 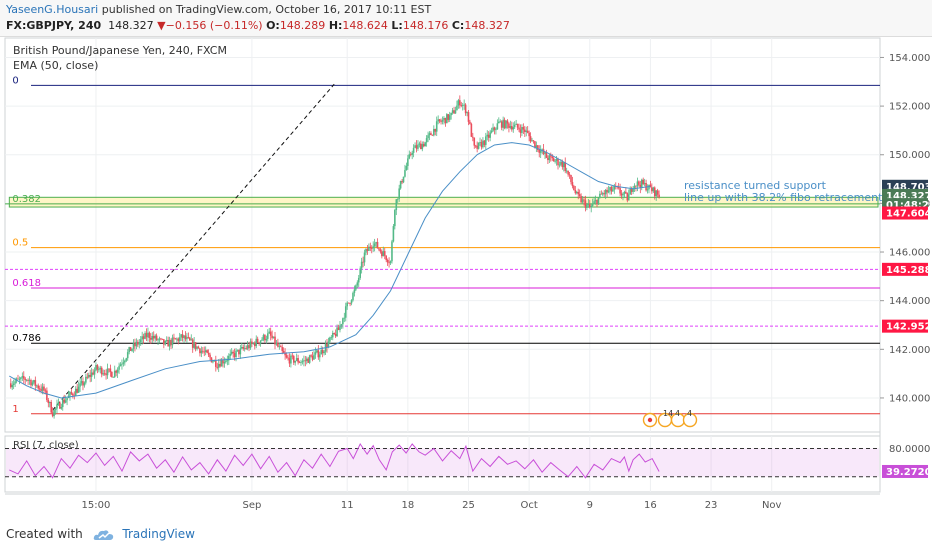 What do you see at coordinates (590, 505) in the screenshot?
I see `x-tick-label: 9` at bounding box center [590, 505].